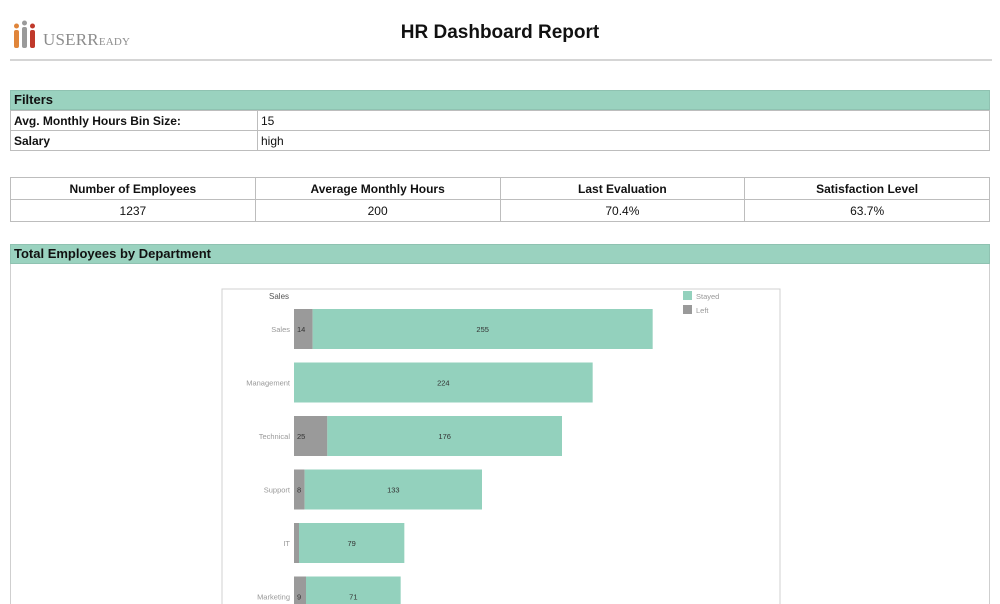 This screenshot has width=1000, height=604. I want to click on filter-label: Salary, so click(134, 141).